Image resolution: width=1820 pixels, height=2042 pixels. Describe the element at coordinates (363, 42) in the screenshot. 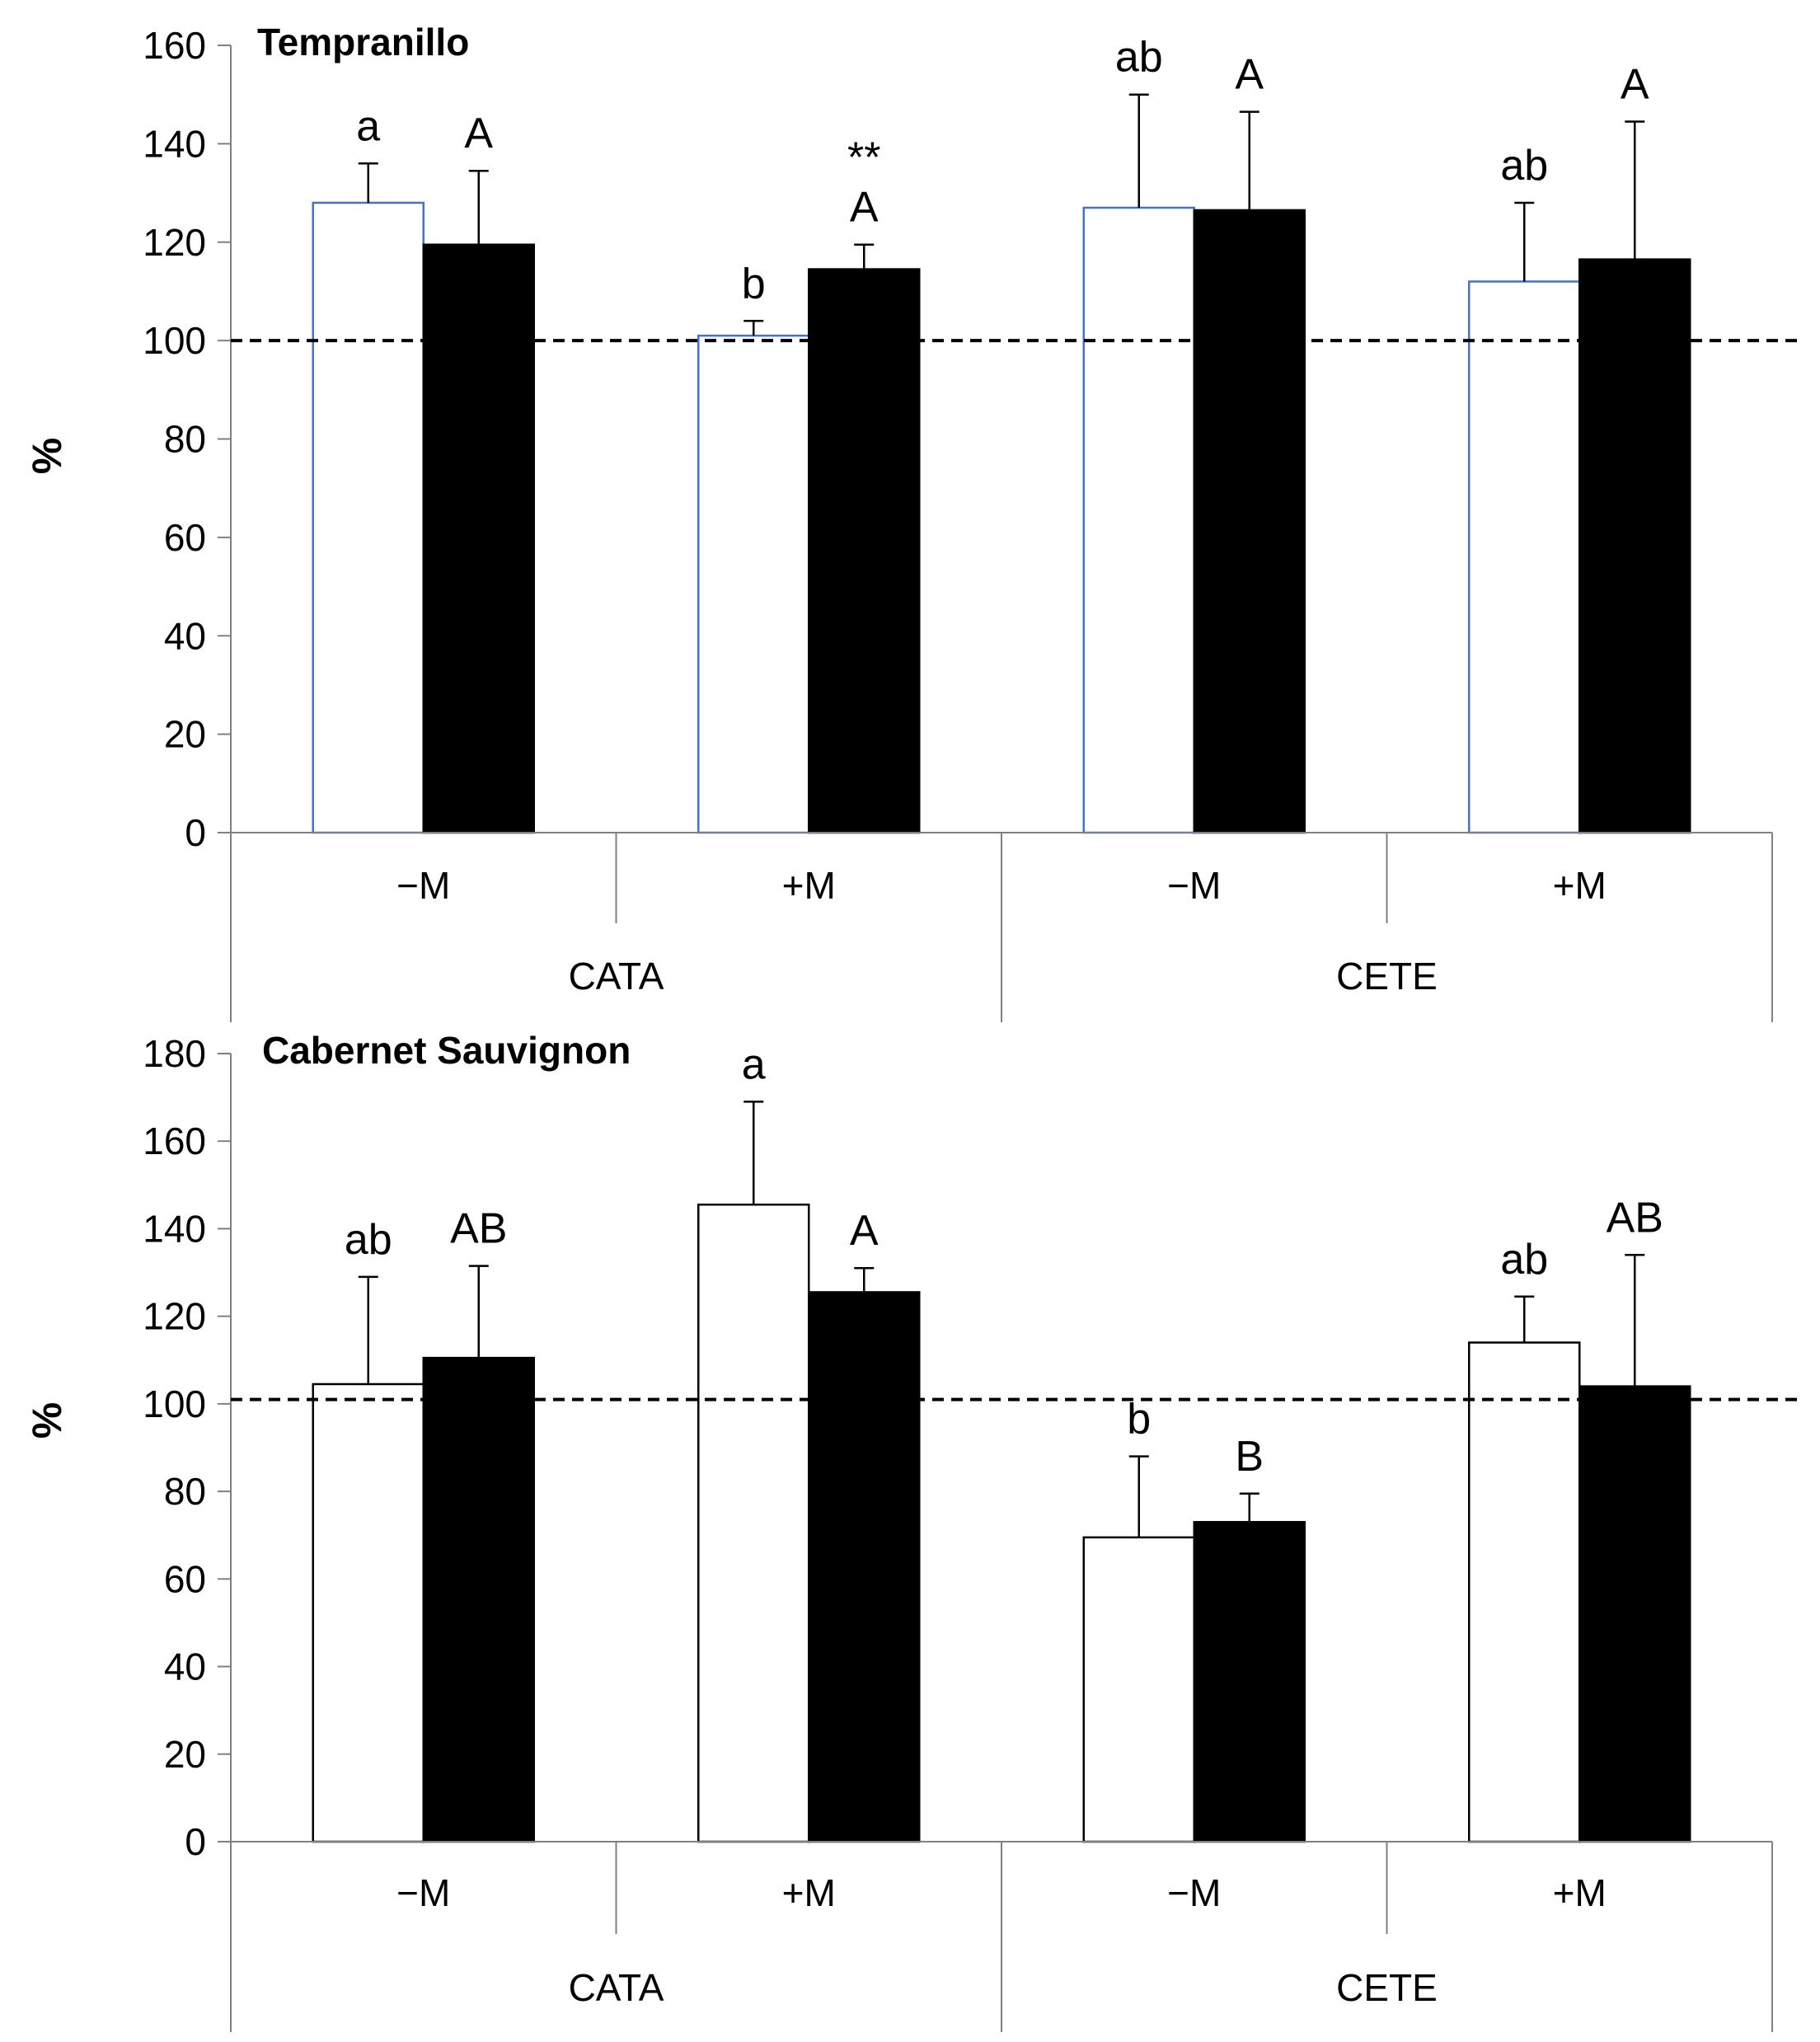

I see `chart-title: Tempranillo` at that location.